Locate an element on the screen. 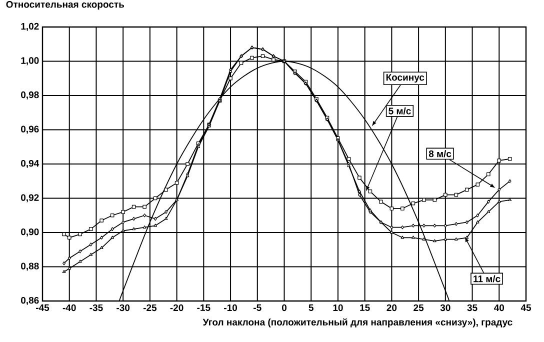 Image resolution: width=544 pixels, height=342 pixels. x-tick-label: 35 is located at coordinates (472, 308).